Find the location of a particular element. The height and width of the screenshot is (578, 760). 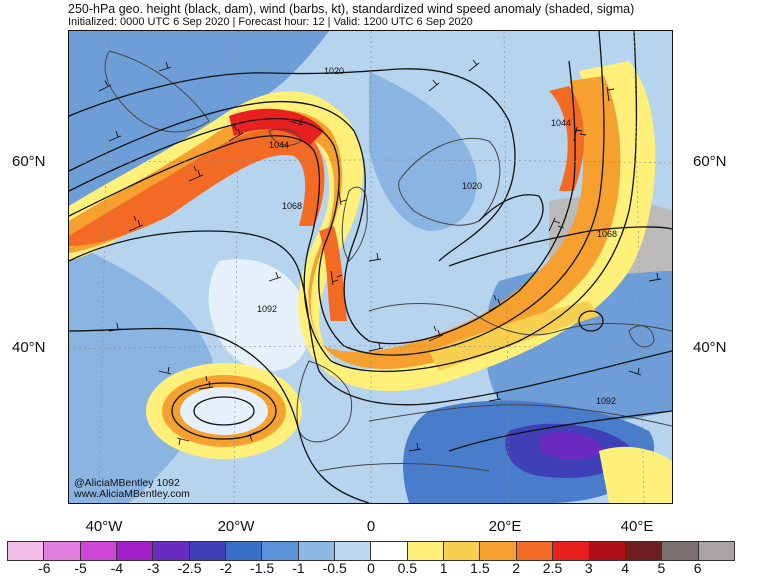

colorbar-tick-label: 2 is located at coordinates (516, 568).